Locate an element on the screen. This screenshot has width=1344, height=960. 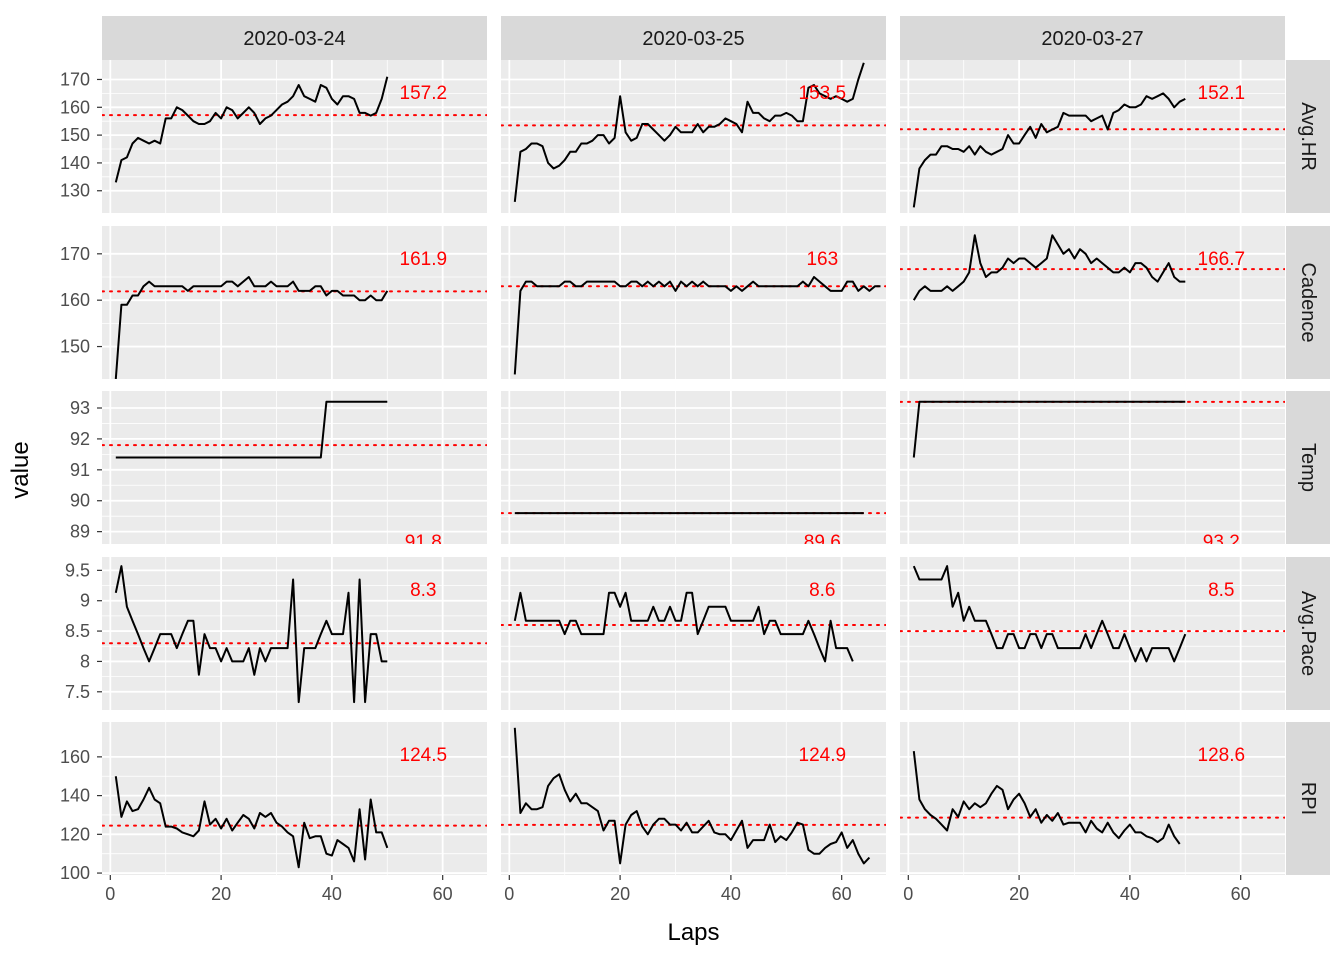
y-tick-label: 7.5 is located at coordinates (77, 692).